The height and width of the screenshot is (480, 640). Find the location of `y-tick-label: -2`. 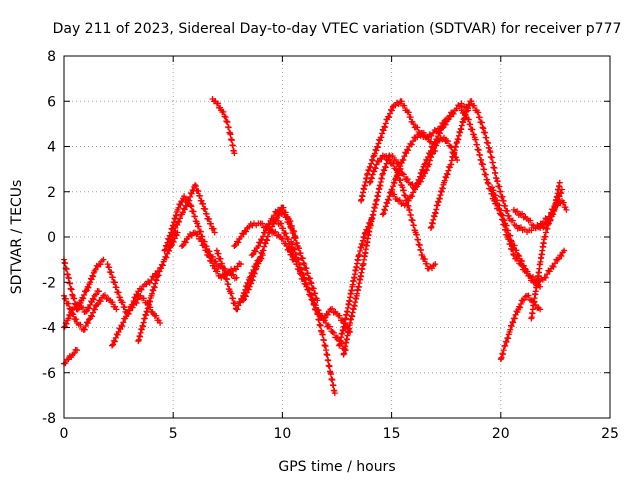

y-tick-label: -2 is located at coordinates (49, 283).